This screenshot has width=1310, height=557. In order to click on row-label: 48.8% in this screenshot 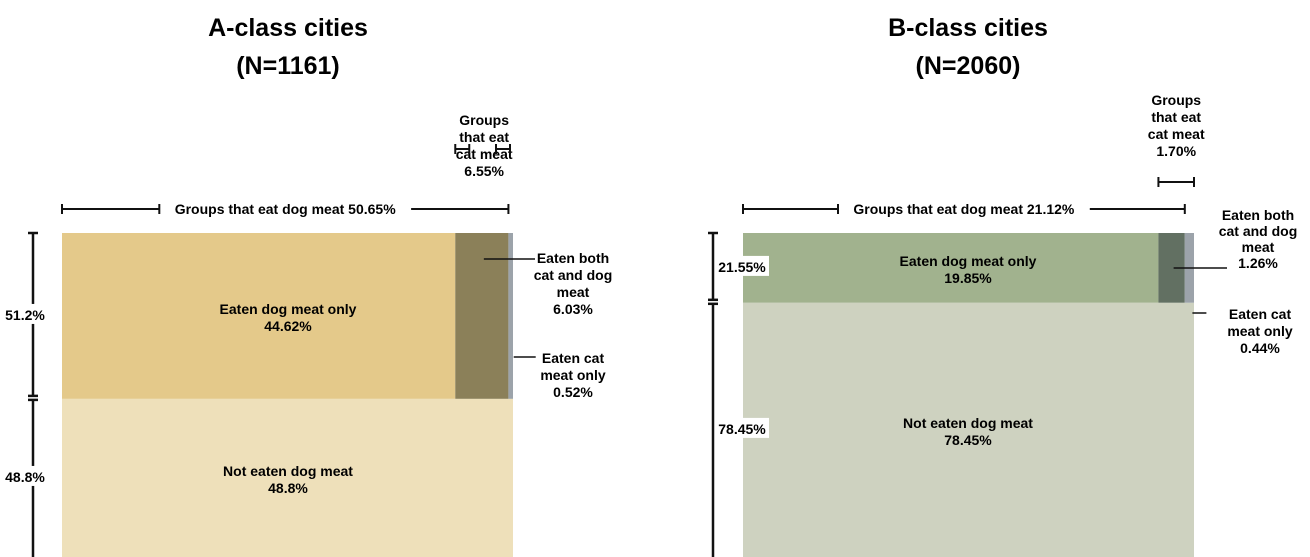, I will do `click(25, 477)`.